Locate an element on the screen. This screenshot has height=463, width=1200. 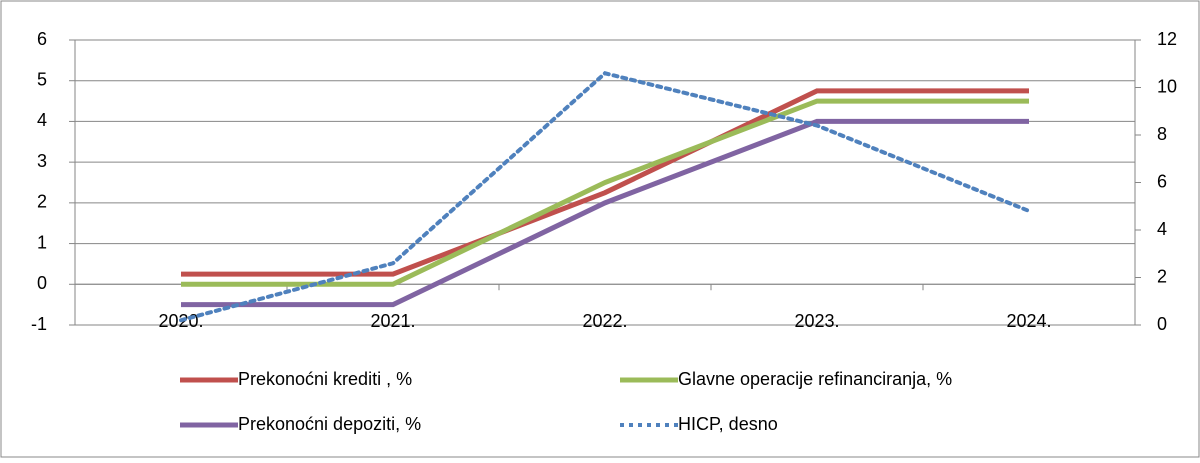
legend-label: Glavne operacije refinanciranja, % is located at coordinates (815, 379).